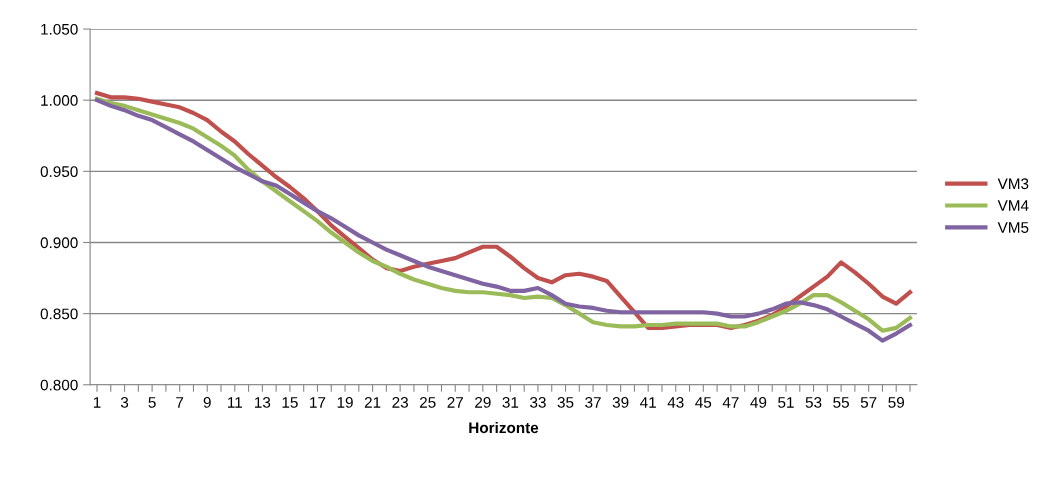  What do you see at coordinates (59, 385) in the screenshot?
I see `y-tick-label: 0.800` at bounding box center [59, 385].